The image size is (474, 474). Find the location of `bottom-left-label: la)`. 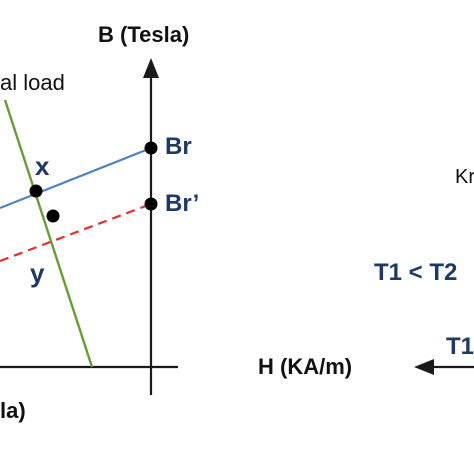

bottom-left-label: la) is located at coordinates (13, 410).